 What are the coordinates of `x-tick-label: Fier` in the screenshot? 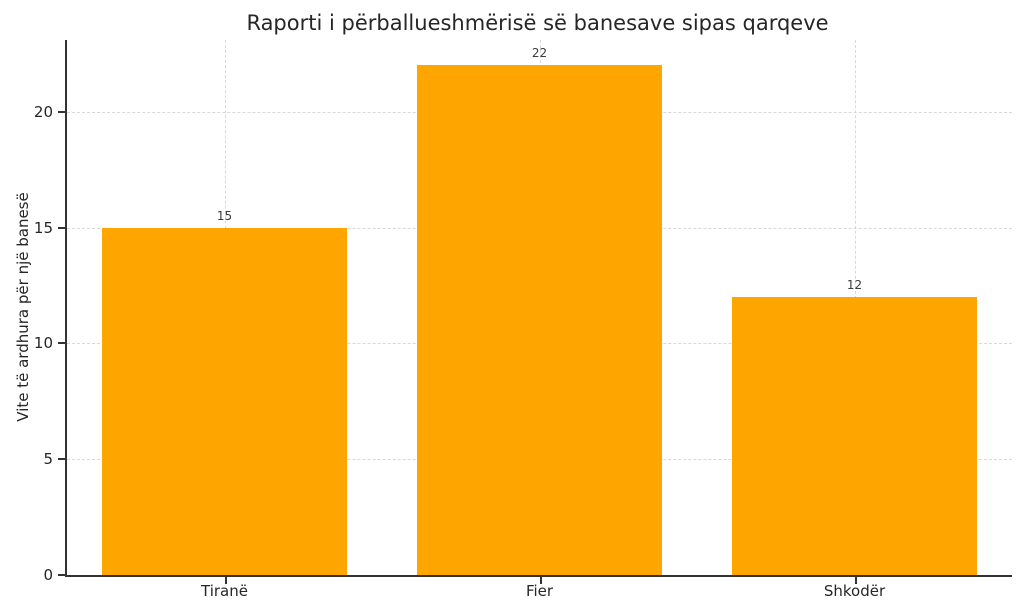 It's located at (539, 591).